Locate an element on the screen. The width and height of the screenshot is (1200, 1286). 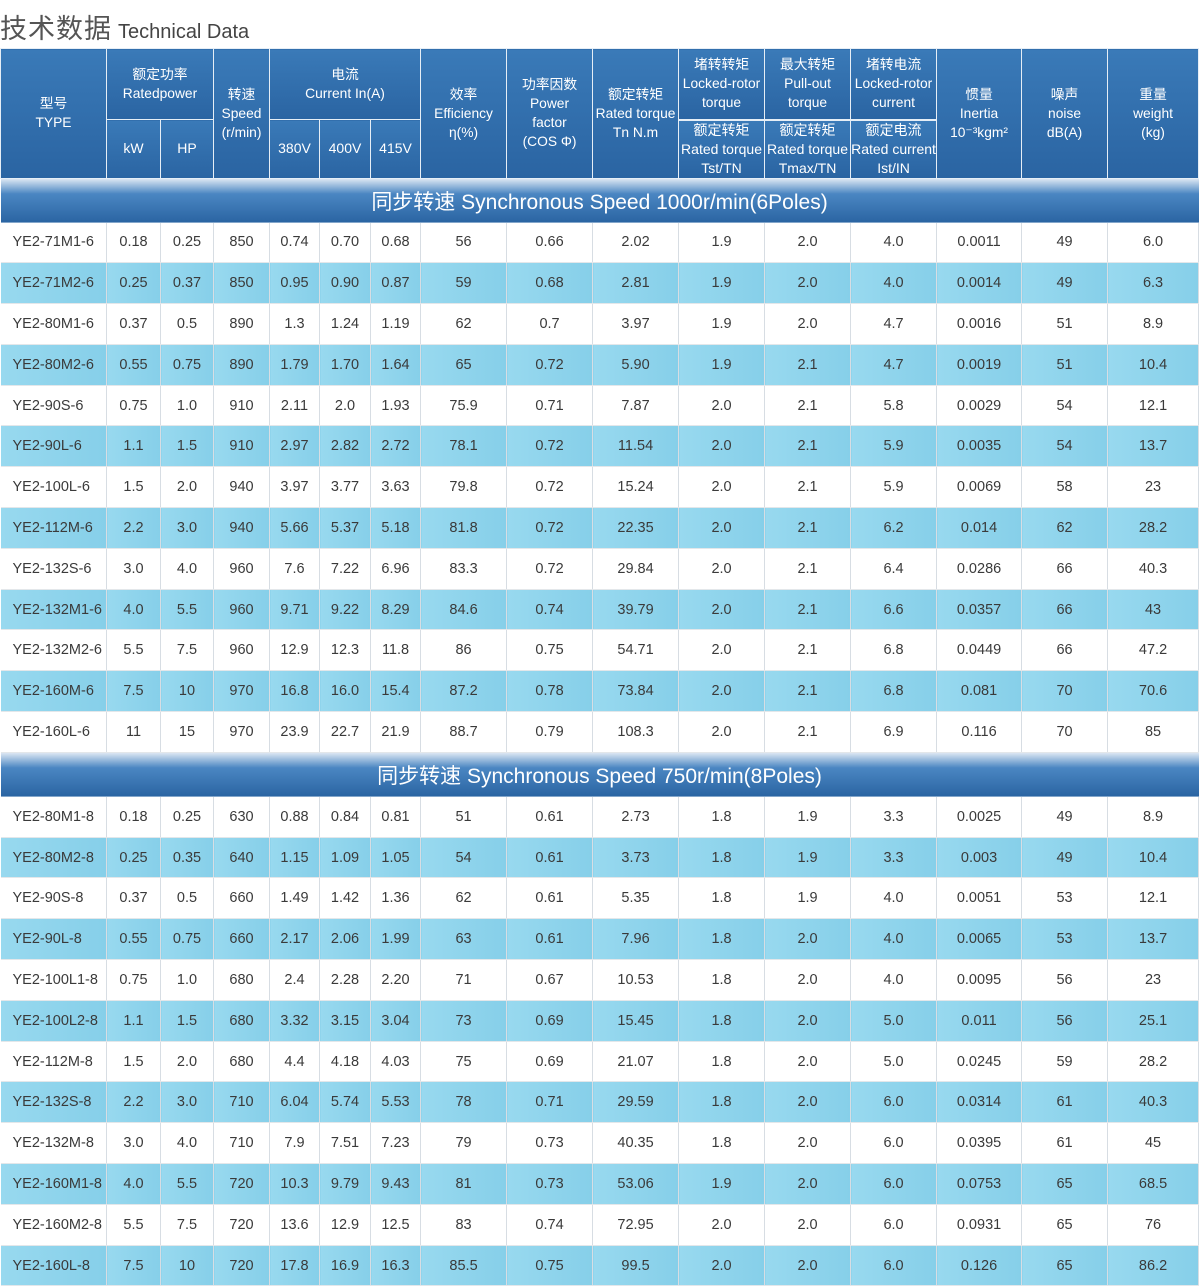
table-cell: 0.84 is located at coordinates (345, 817).